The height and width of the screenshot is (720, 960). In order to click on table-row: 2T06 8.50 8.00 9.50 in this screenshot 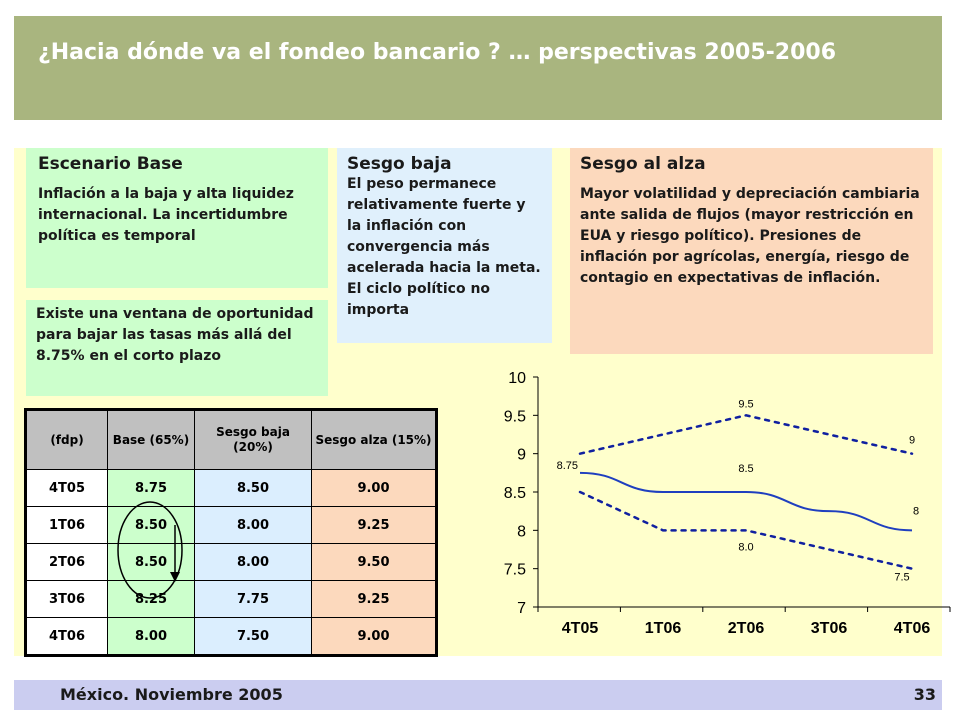, I will do `click(231, 562)`.